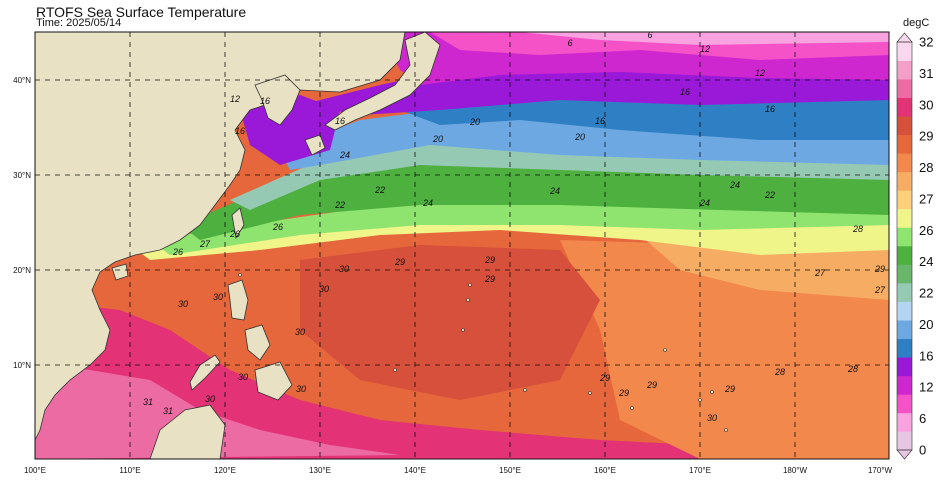  I want to click on colorbar-unit: degC, so click(916, 23).